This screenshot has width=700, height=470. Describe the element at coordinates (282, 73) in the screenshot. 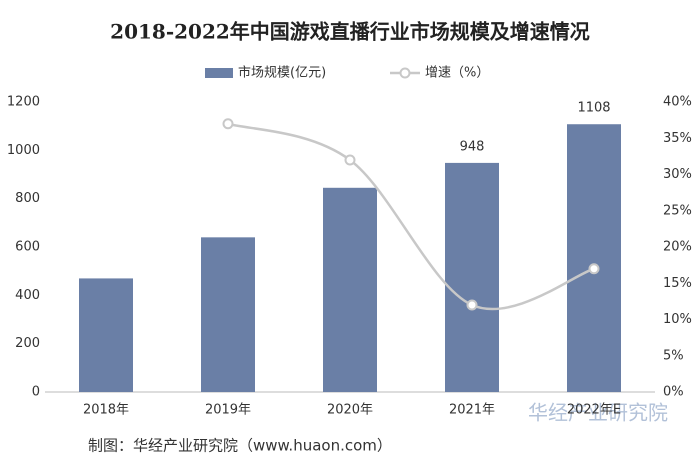

I see `legend-label: 市场规模(亿元)` at that location.